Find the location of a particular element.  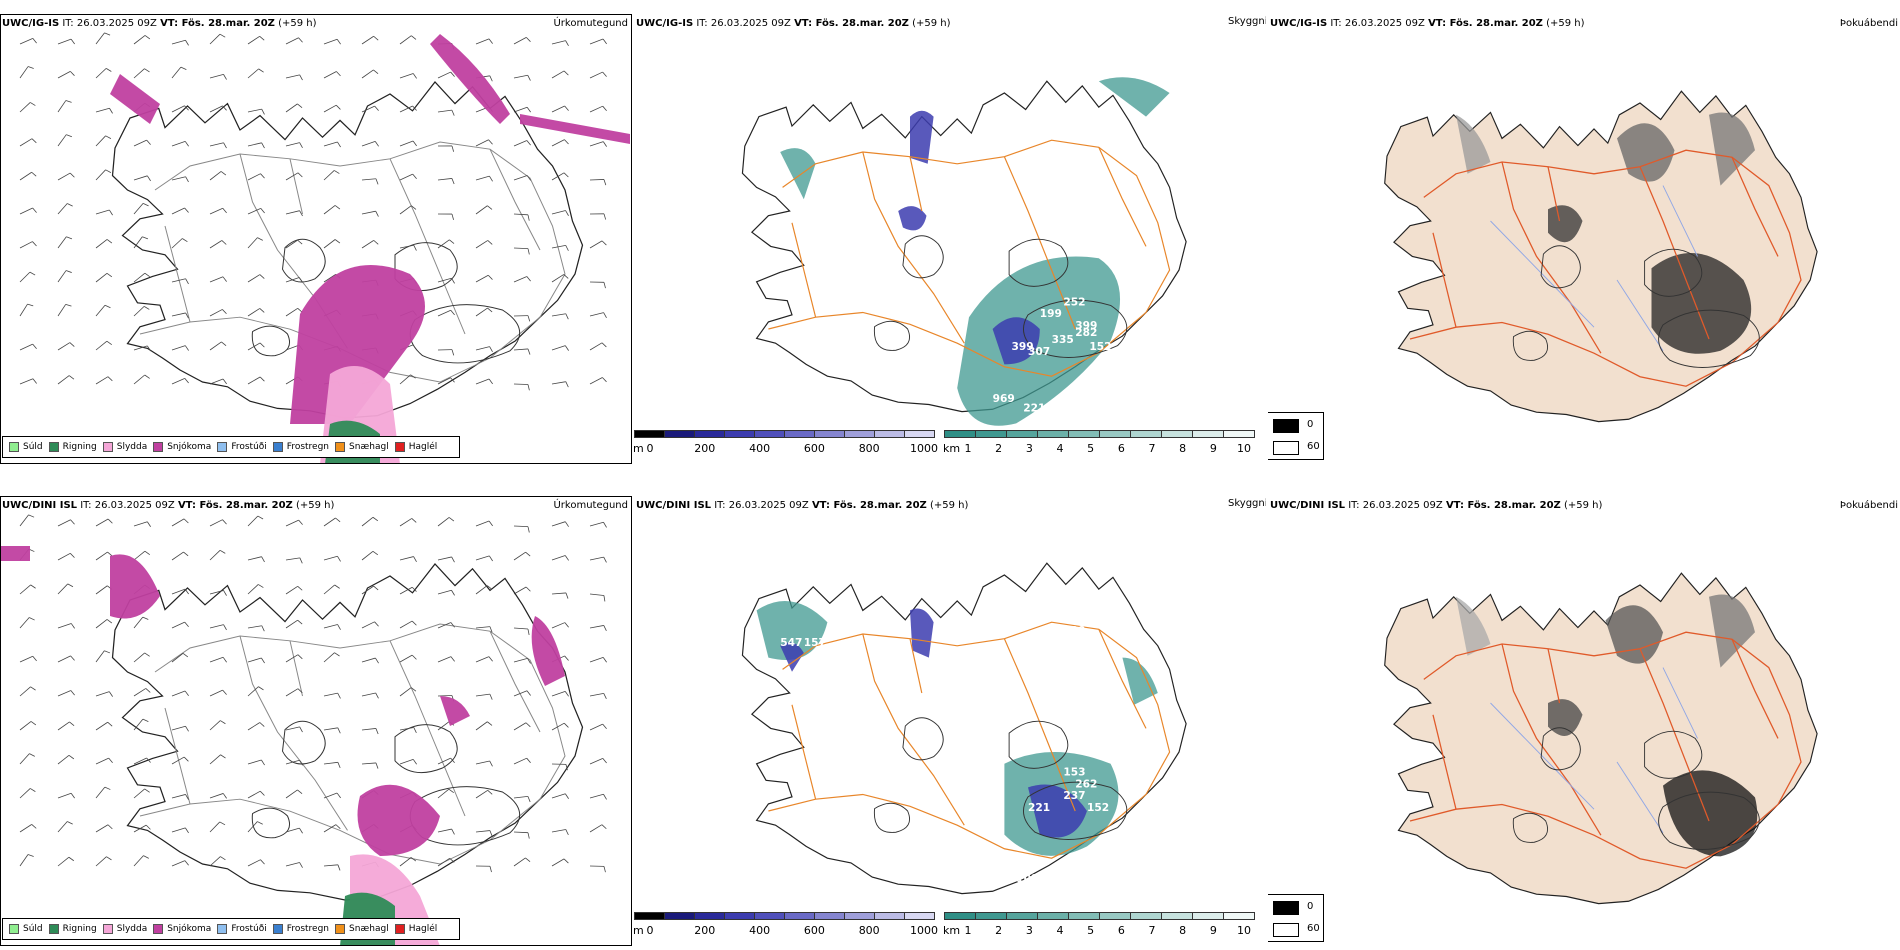

legend-item: Rigning is located at coordinates (72, 447).